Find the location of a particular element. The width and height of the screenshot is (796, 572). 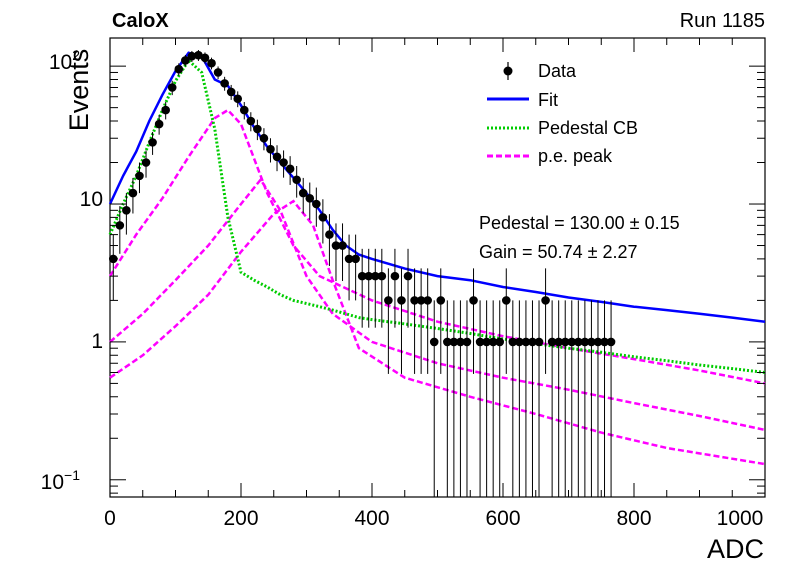

fit-result-gain: Gain = 50.74 ± 2.27 is located at coordinates (558, 252).